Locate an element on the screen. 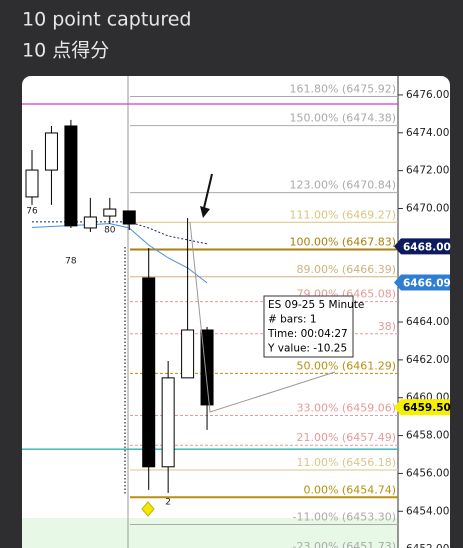 Image resolution: width=463 pixels, height=548 pixels. post-subtitle: 10 点得分 is located at coordinates (65, 51).